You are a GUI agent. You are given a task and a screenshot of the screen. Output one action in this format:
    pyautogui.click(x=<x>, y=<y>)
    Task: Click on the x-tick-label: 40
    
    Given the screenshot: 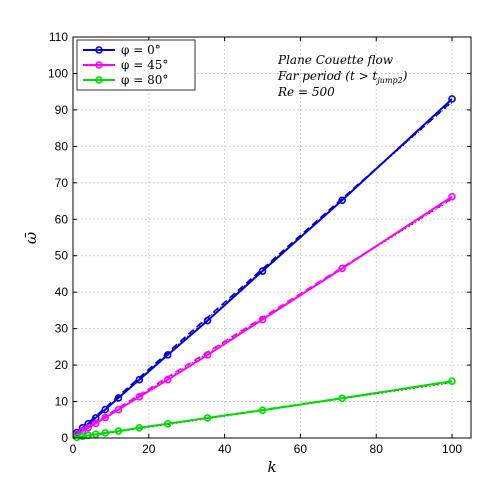 What is the action you would take?
    pyautogui.click(x=225, y=449)
    